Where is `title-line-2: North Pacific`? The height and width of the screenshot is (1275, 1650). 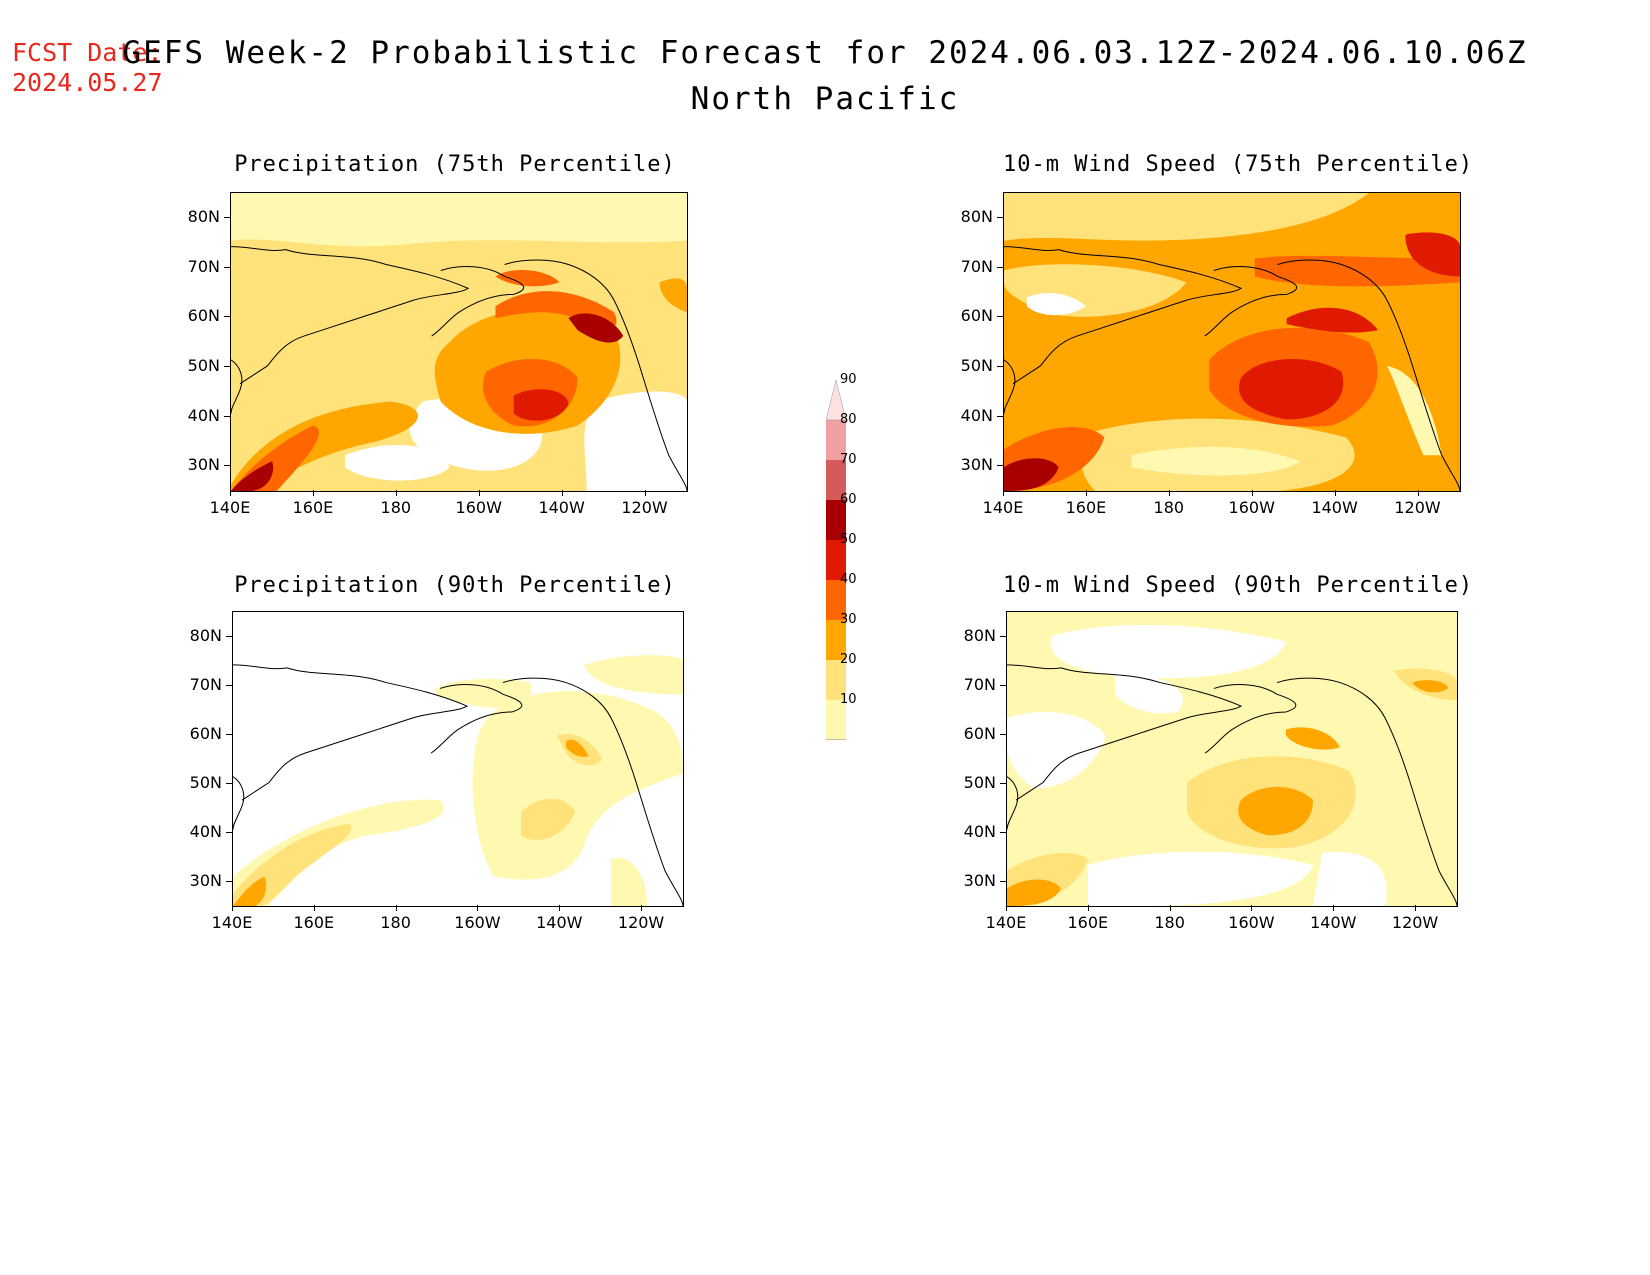 title-line-2: North Pacific is located at coordinates (825, 99).